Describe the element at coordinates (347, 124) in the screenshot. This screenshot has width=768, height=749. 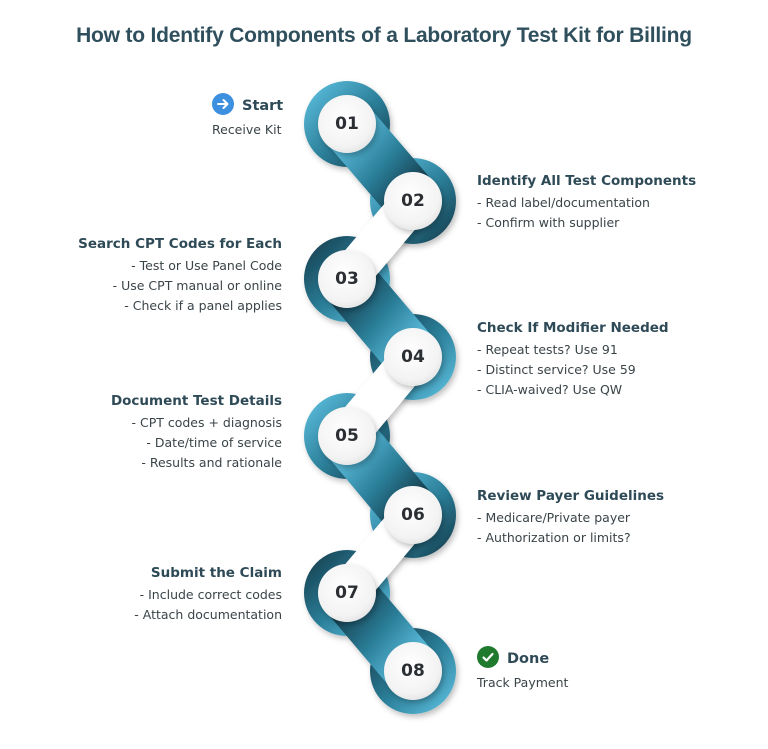
I see `step-node-01: 01` at that location.